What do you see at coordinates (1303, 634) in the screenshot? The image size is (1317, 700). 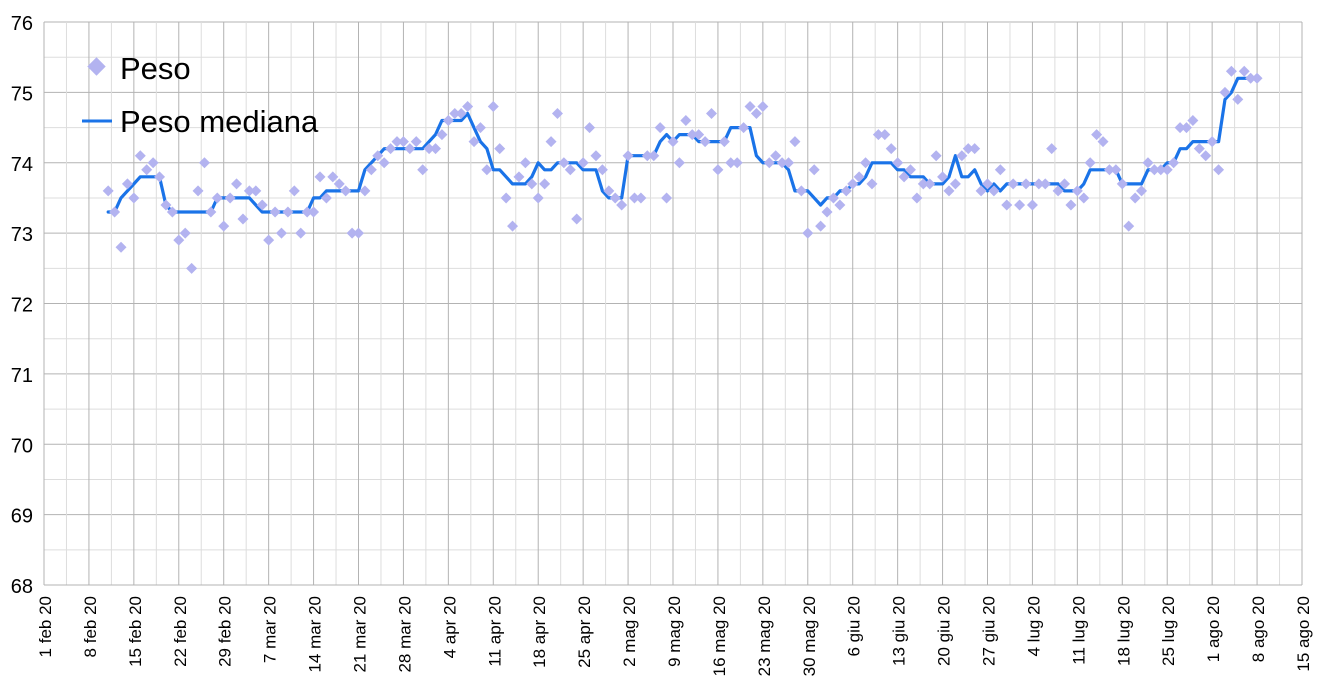 I see `x-tick-label: 15 ago 20` at bounding box center [1303, 634].